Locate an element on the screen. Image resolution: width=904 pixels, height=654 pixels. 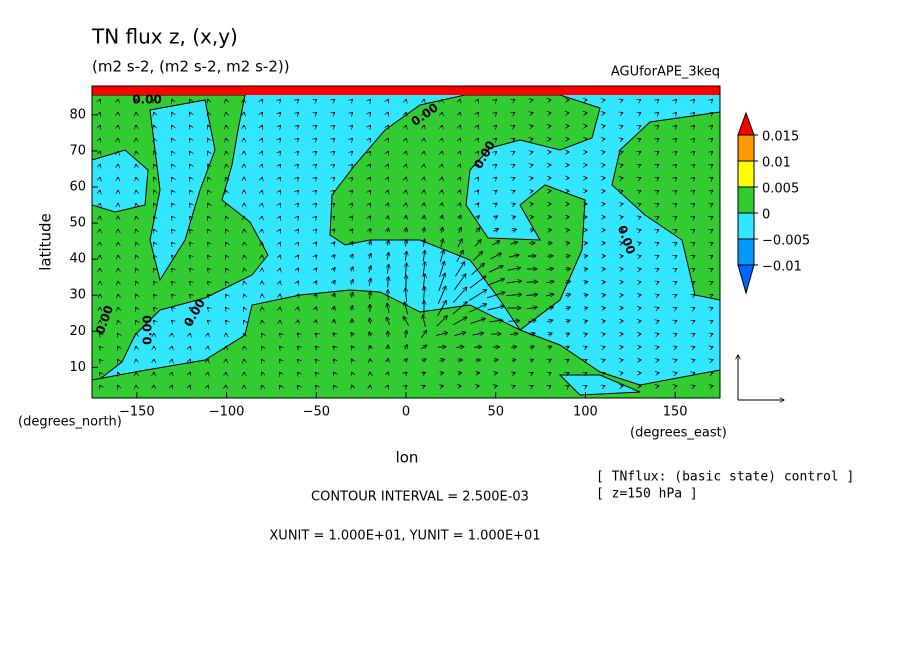
y-tick-label: 30 is located at coordinates (77, 295).